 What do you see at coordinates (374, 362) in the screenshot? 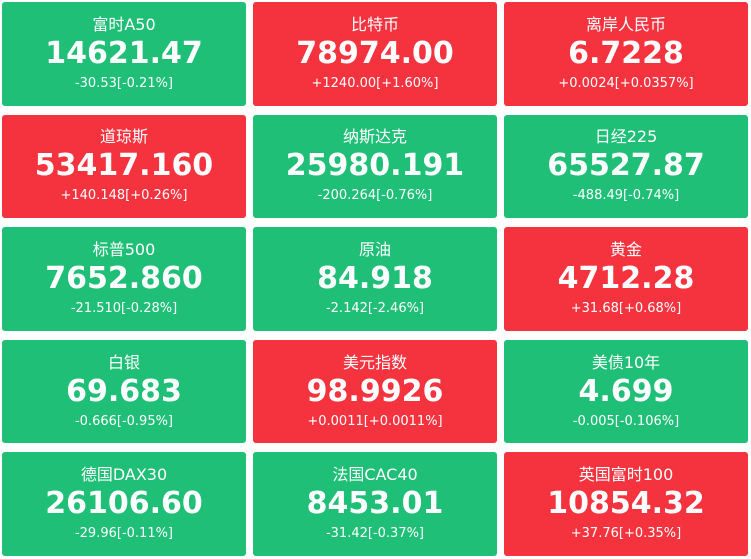
I see `quote-name: 美元指数` at bounding box center [374, 362].